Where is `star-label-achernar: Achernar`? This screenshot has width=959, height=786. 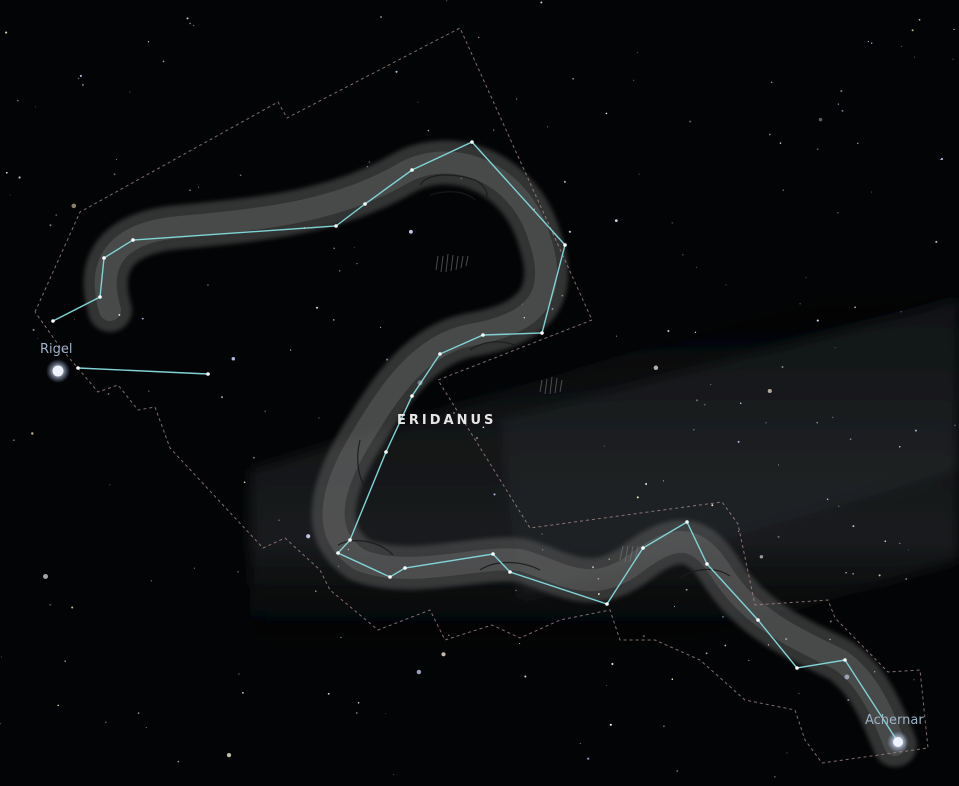
star-label-achernar: Achernar is located at coordinates (894, 720).